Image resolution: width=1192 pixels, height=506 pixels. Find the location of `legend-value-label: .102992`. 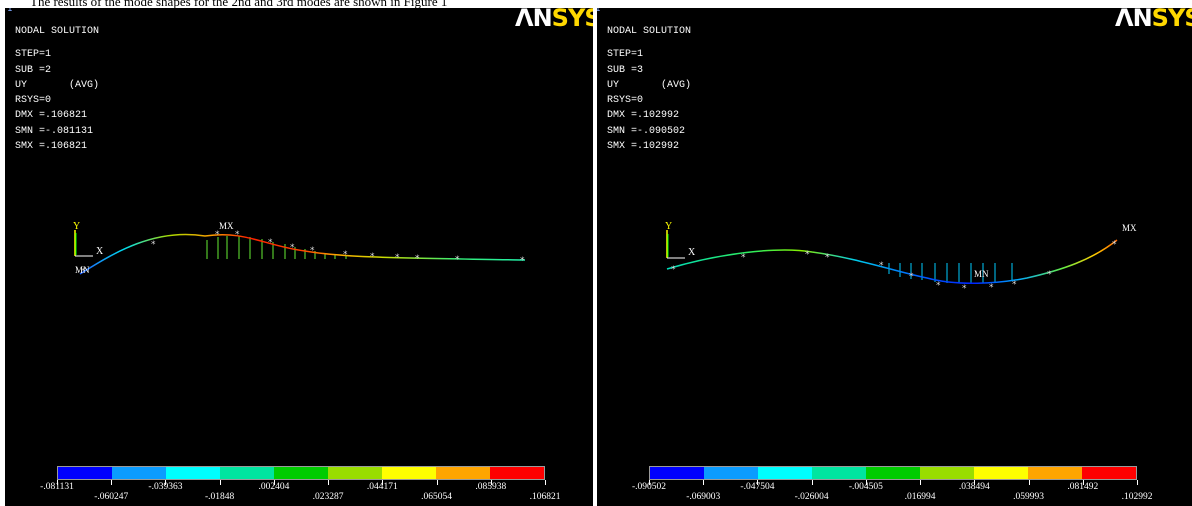

legend-value-label: .102992 is located at coordinates (1137, 497).